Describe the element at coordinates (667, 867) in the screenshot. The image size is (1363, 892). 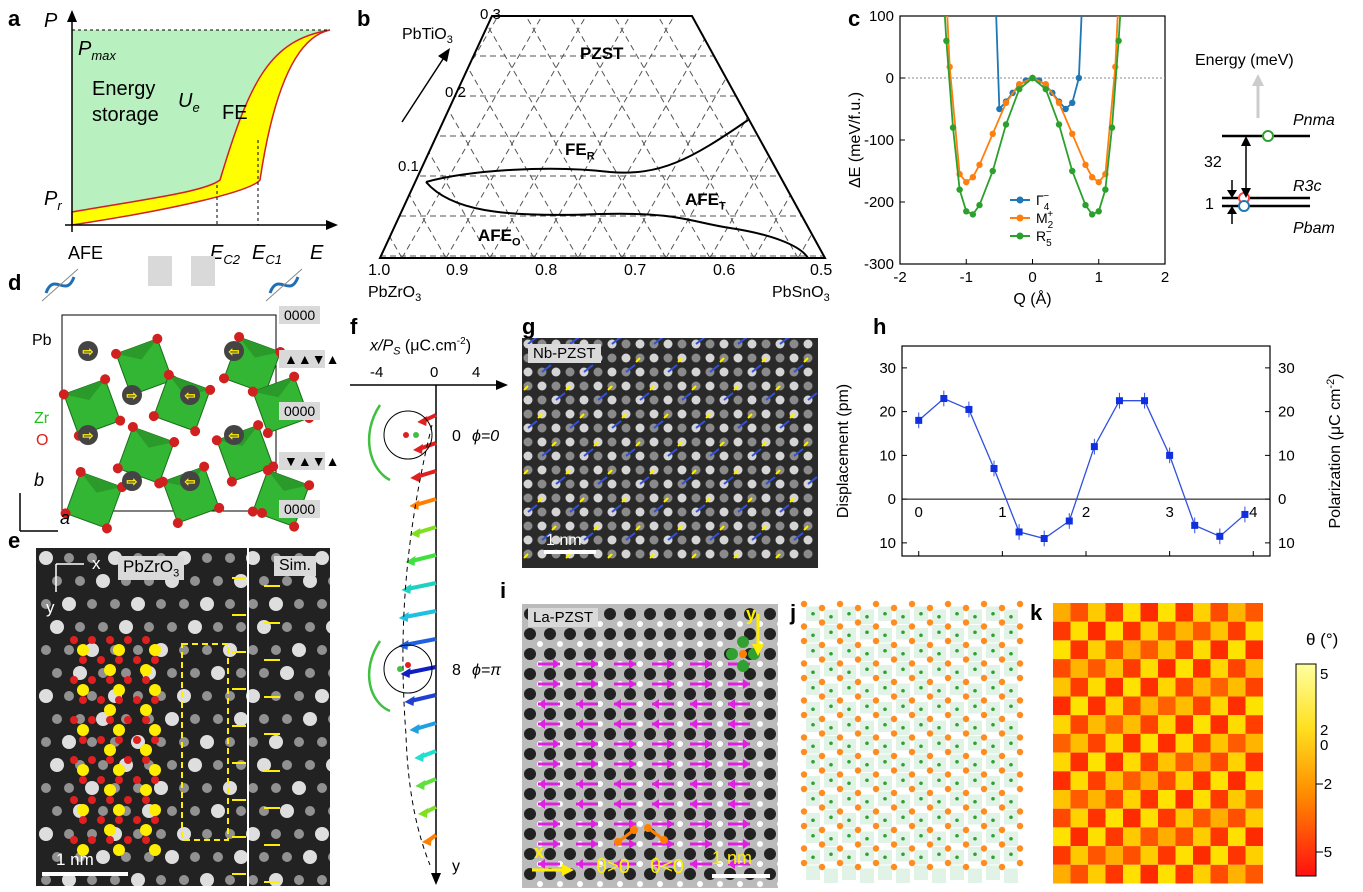
I see `i-theta-neg: θ<0` at that location.